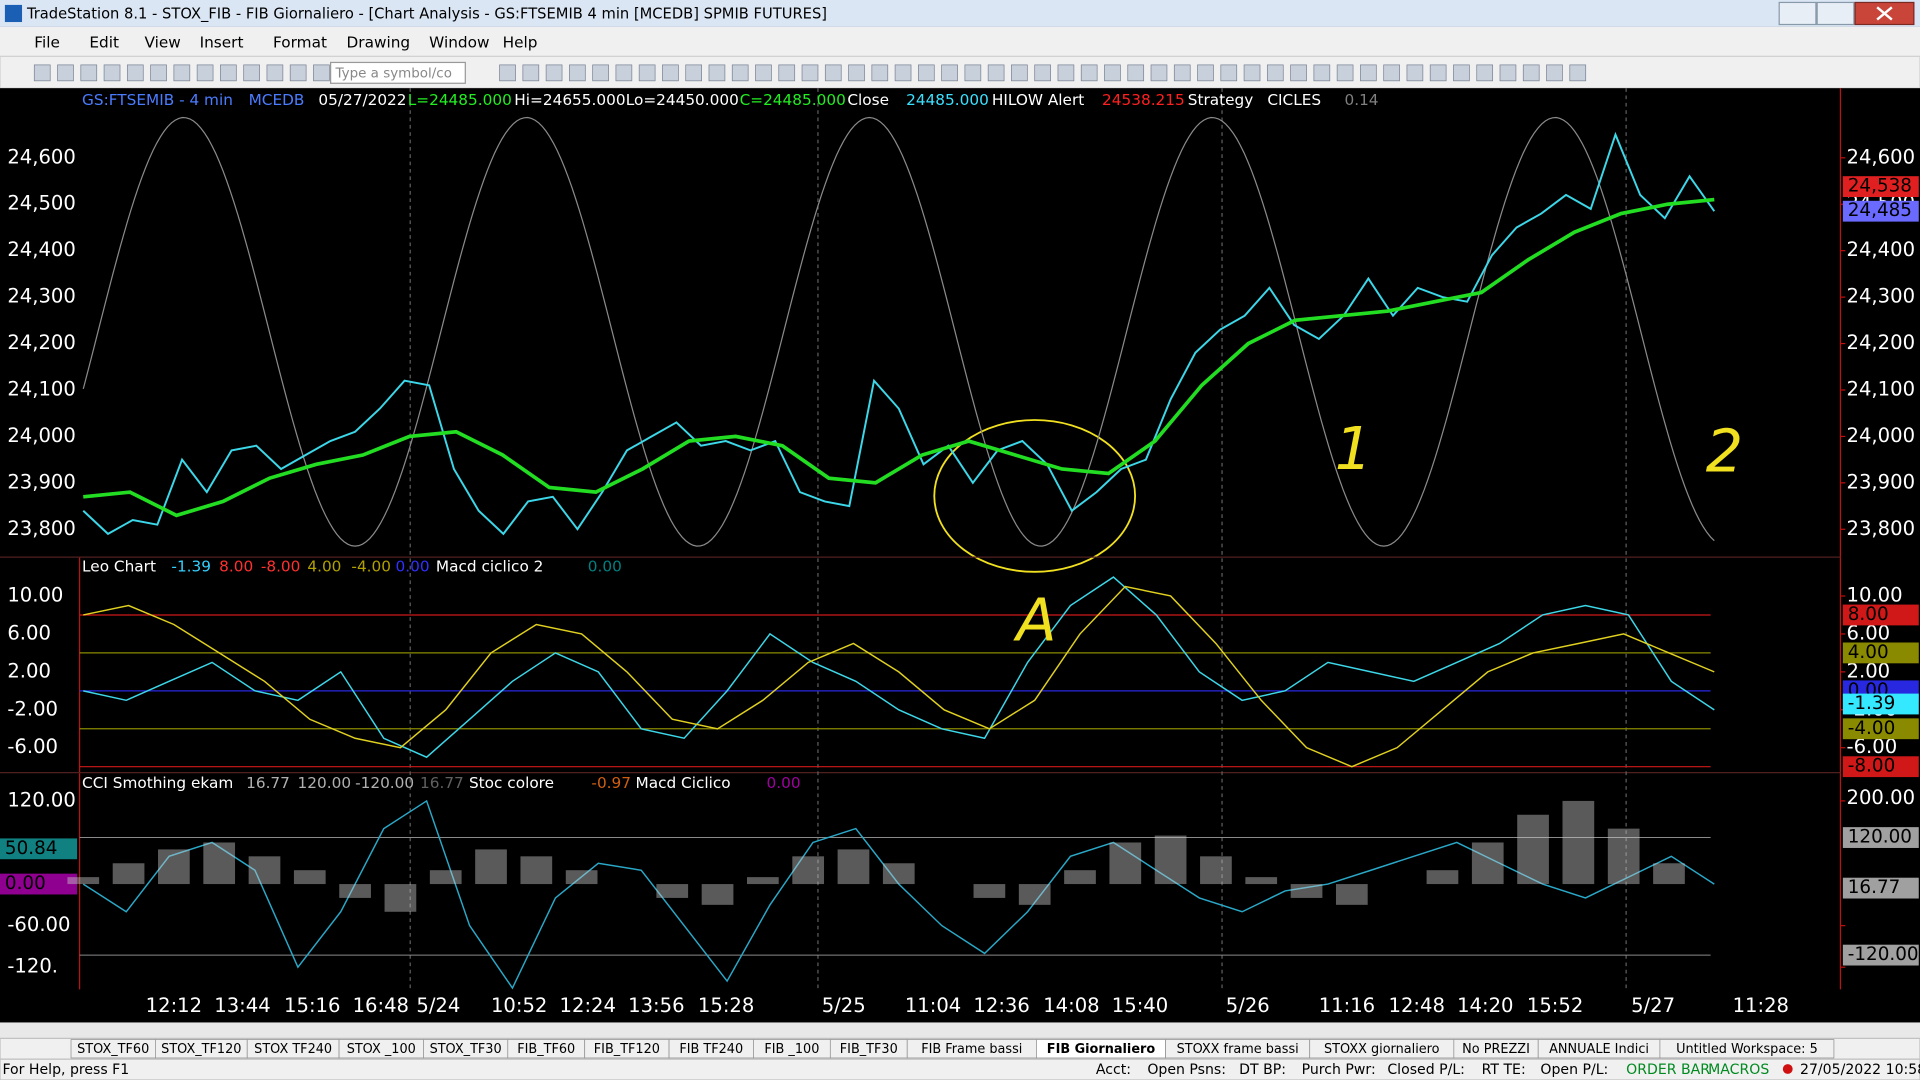  What do you see at coordinates (104, 42) in the screenshot?
I see `menu-item: Edit` at bounding box center [104, 42].